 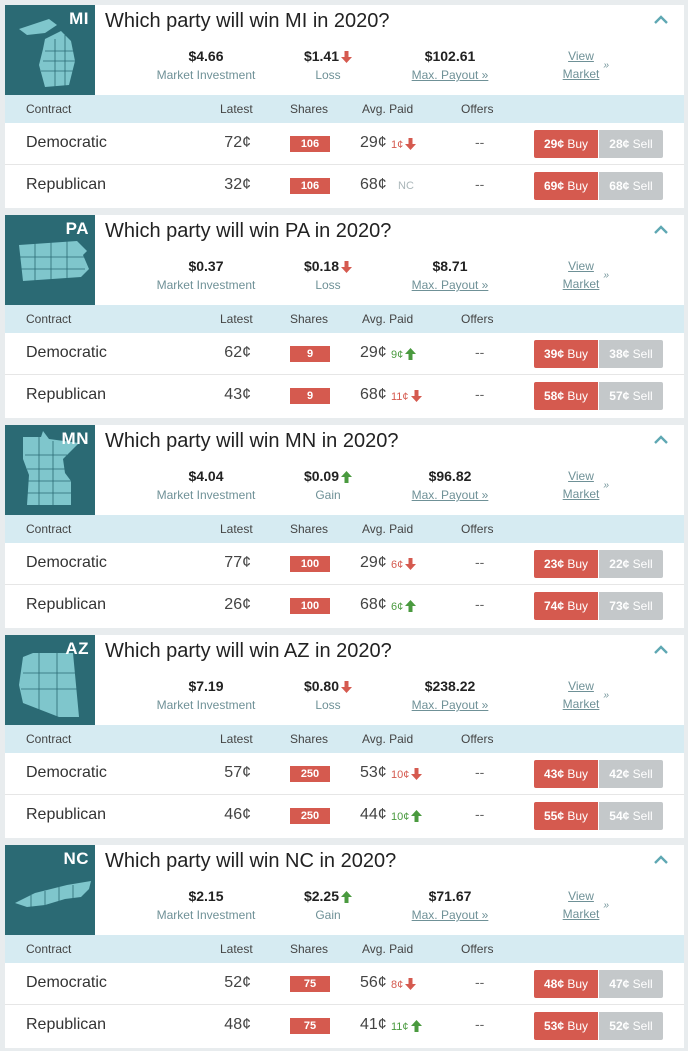 I want to click on sell-price: 38¢, so click(x=619, y=354).